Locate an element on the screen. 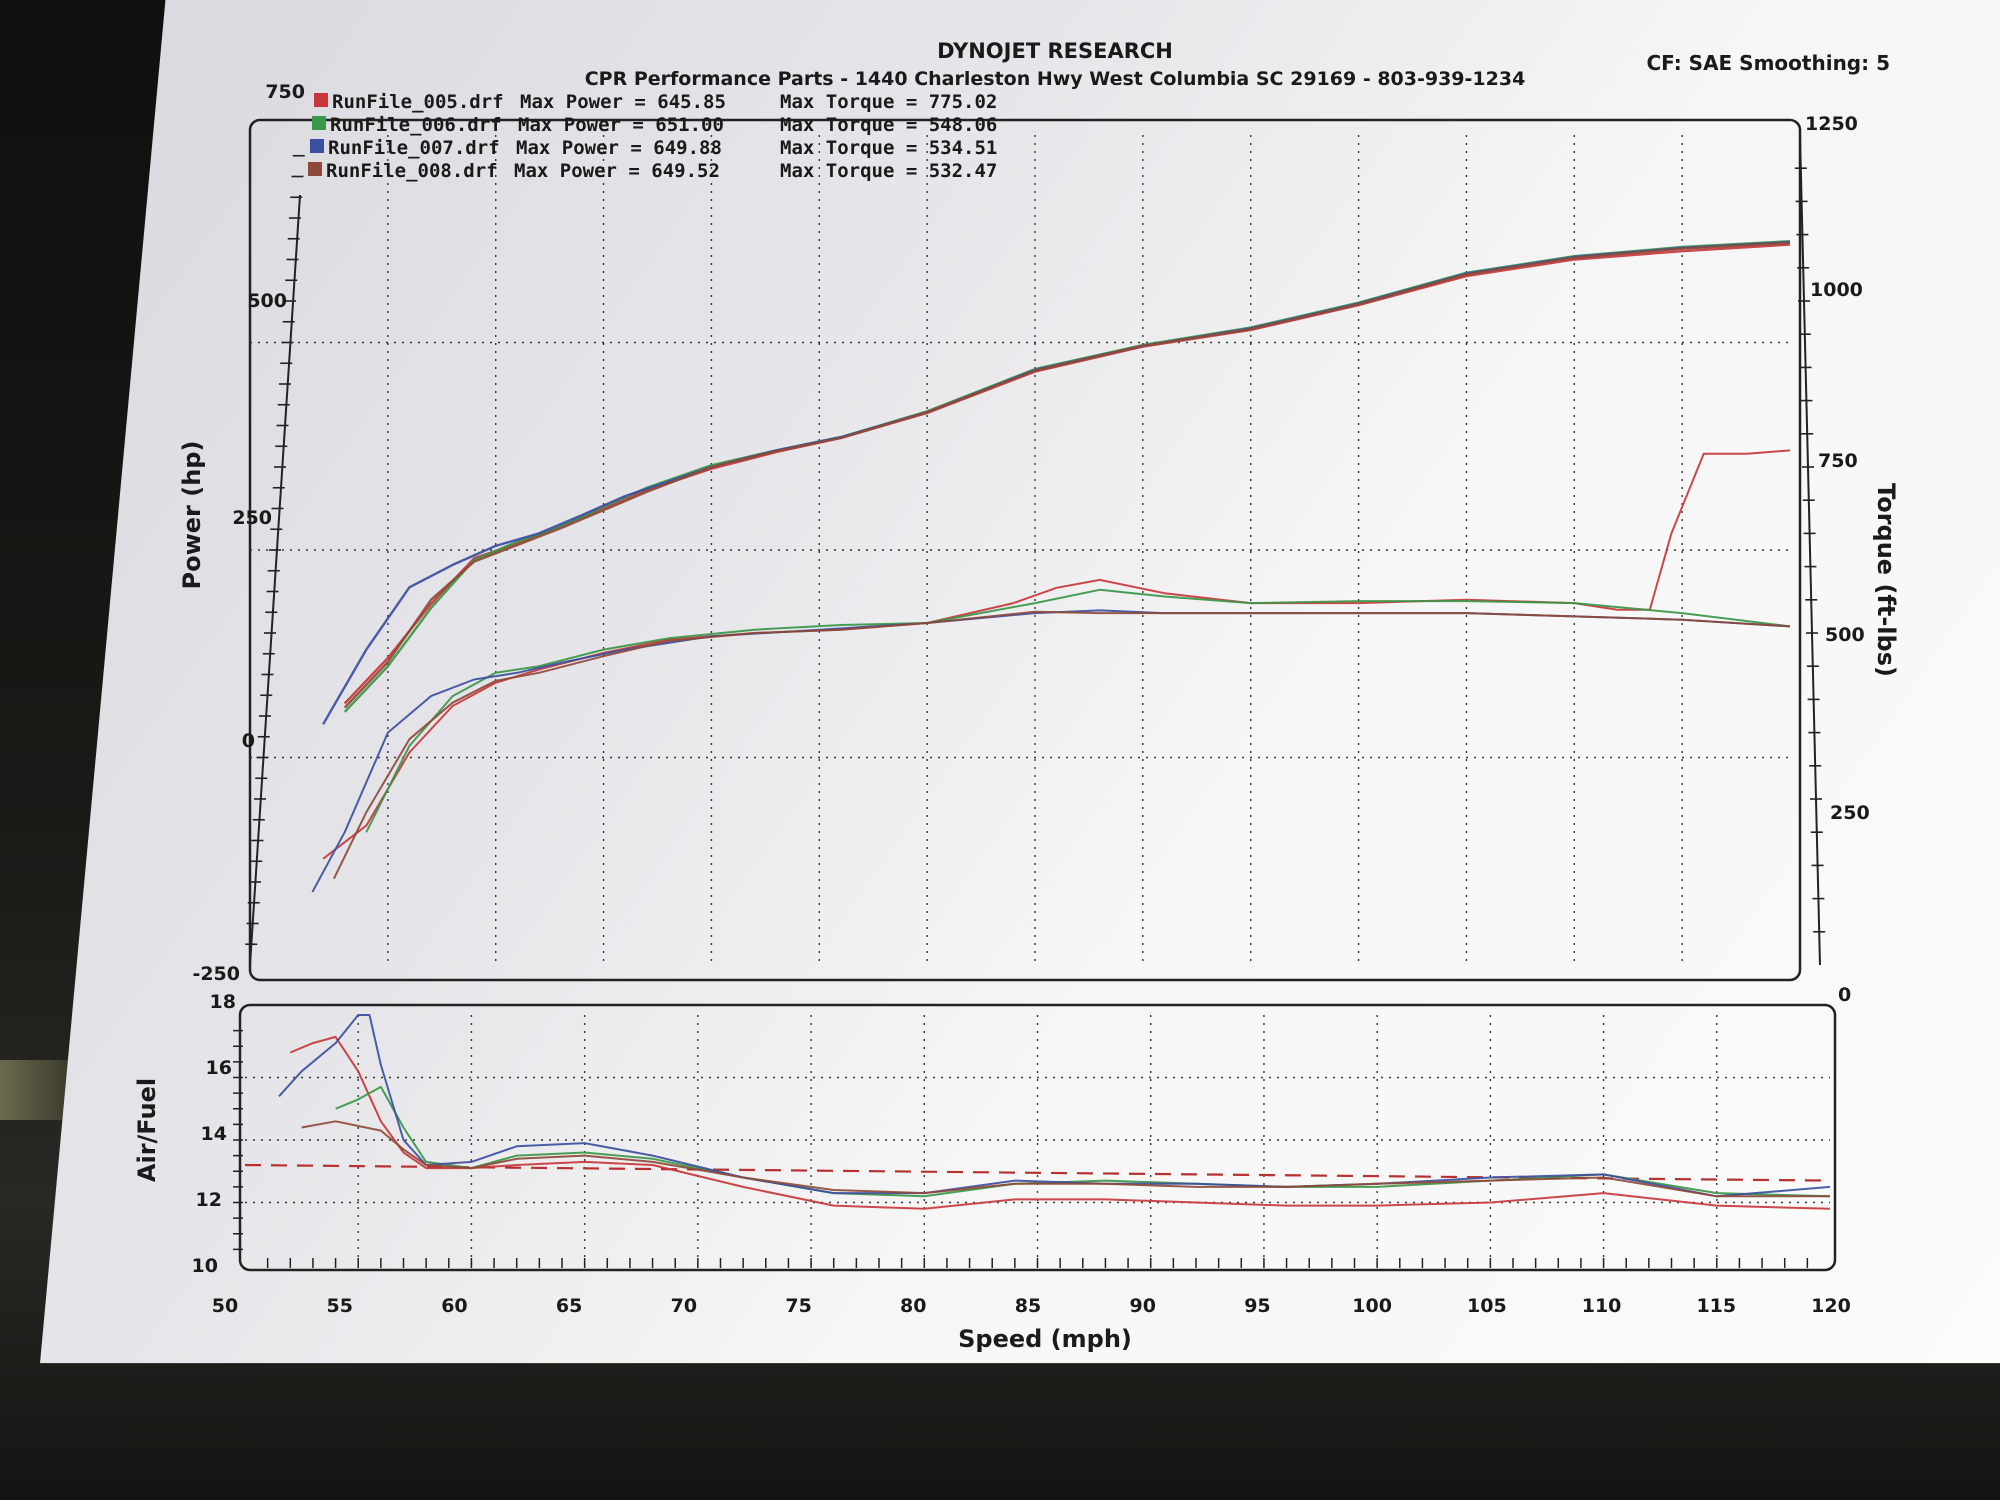 The height and width of the screenshot is (1500, 2000). power-axis-spine is located at coordinates (275, 580).